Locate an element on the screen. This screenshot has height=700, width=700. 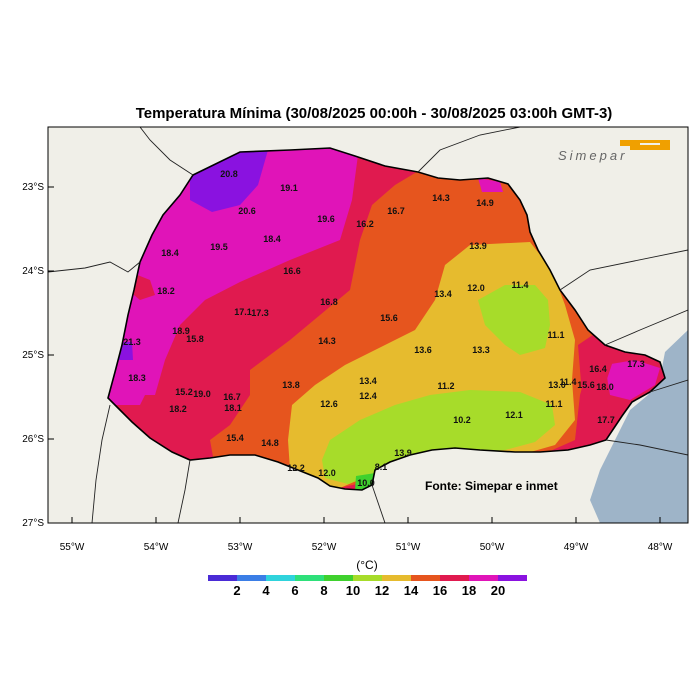
station-value: 19.5 is located at coordinates (219, 247).